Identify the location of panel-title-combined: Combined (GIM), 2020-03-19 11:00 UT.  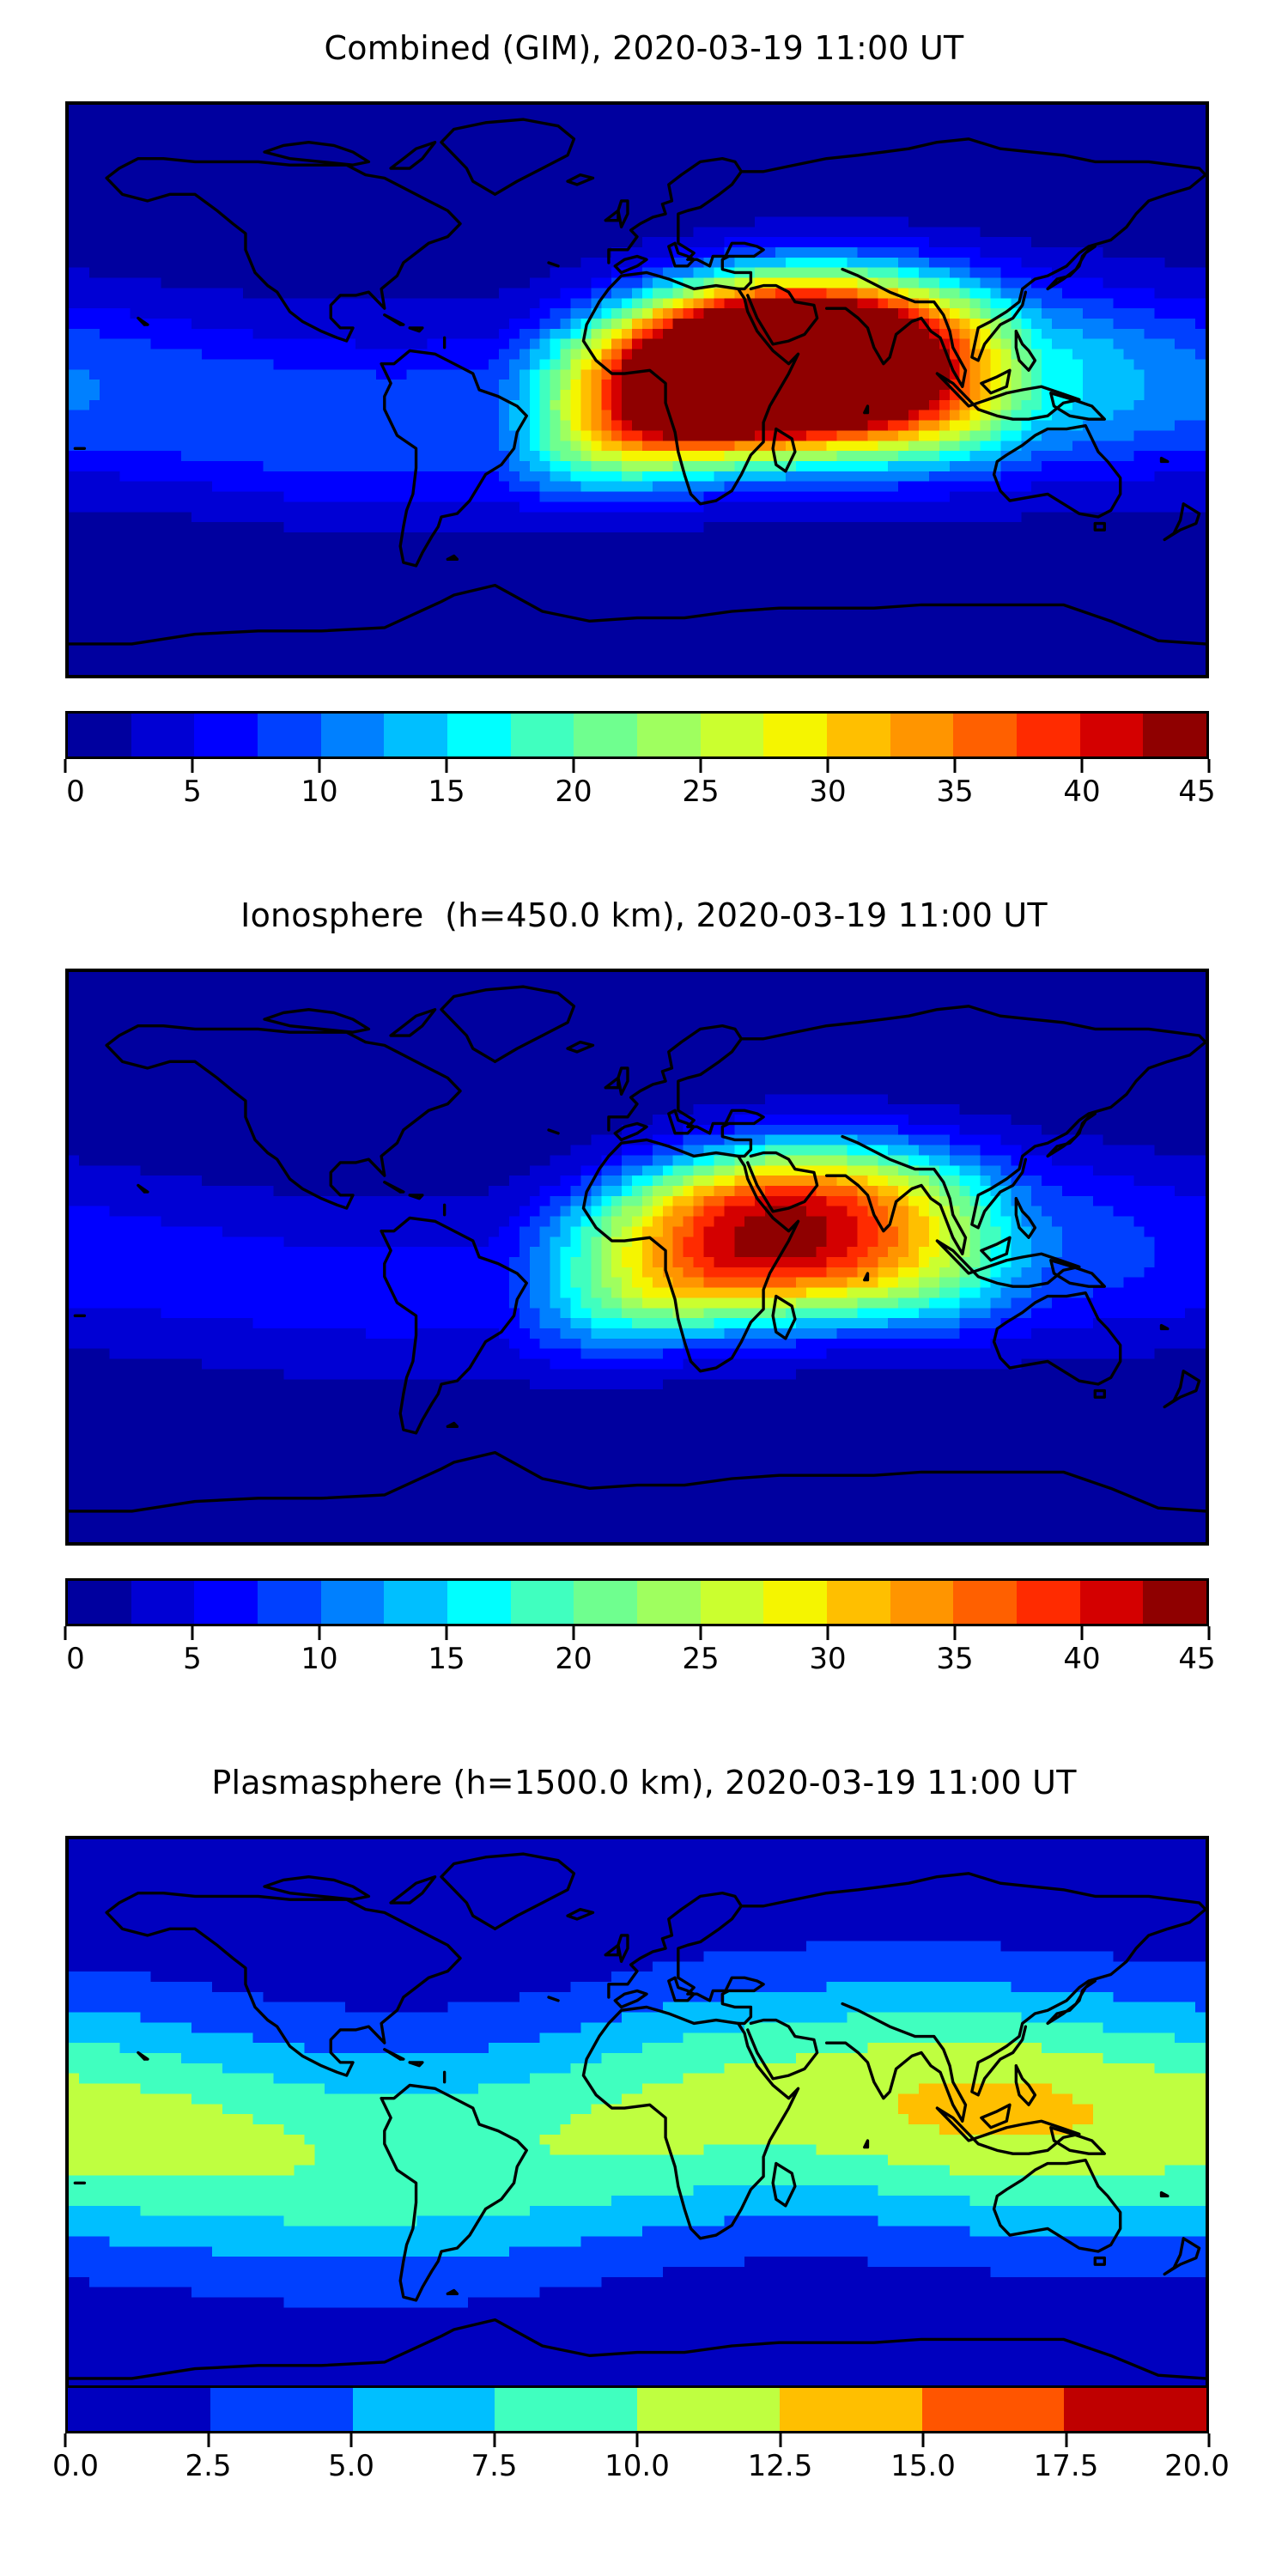
(644, 48).